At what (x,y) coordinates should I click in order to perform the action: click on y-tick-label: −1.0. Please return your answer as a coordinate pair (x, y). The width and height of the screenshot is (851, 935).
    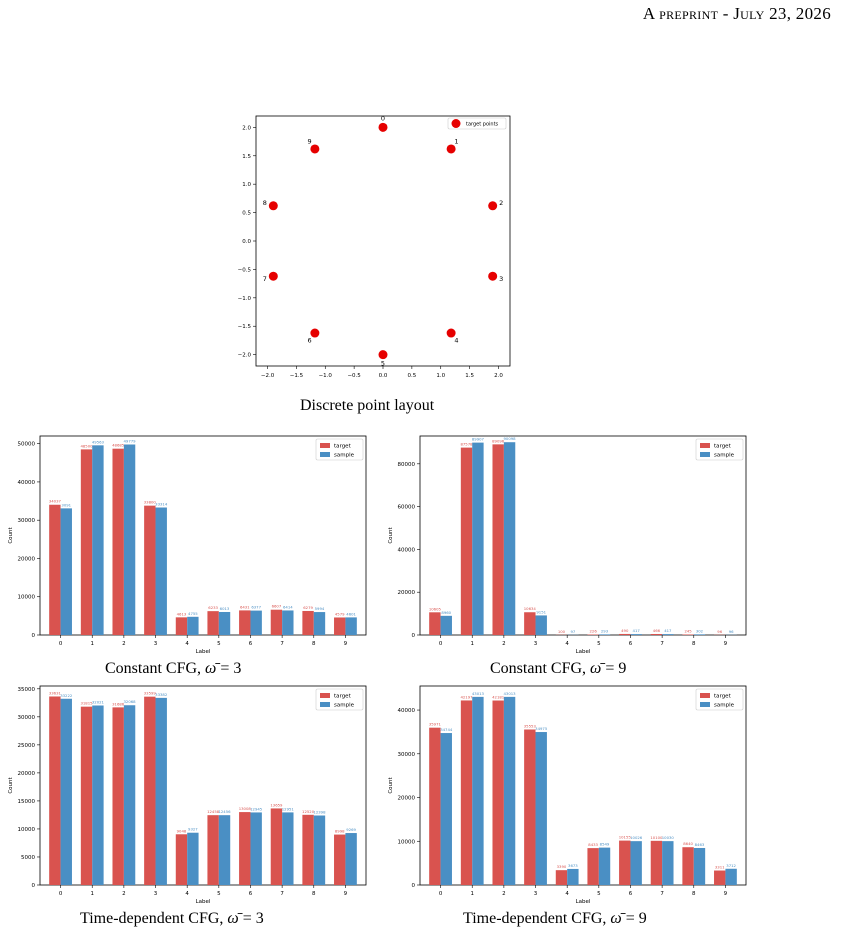
    Looking at the image, I should click on (245, 299).